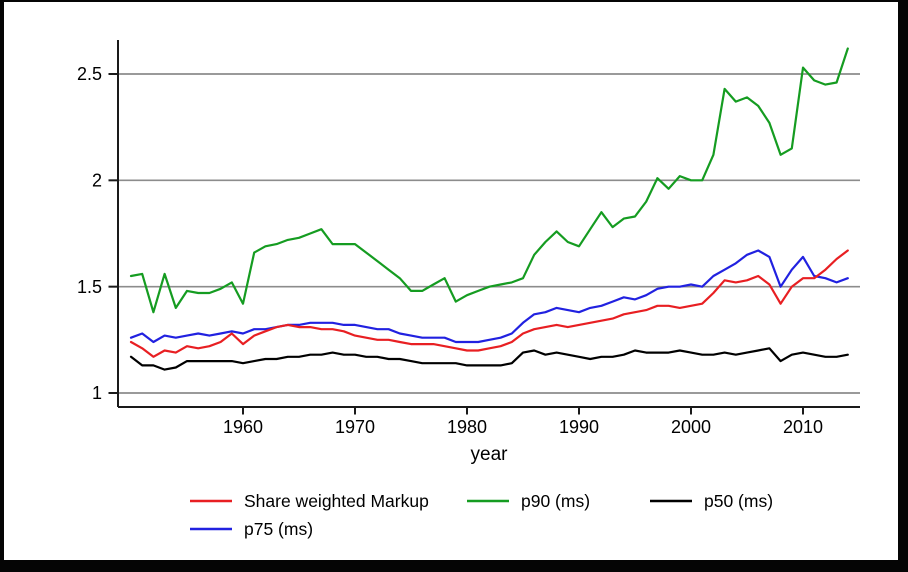 This screenshot has width=908, height=572. Describe the element at coordinates (89, 287) in the screenshot. I see `y-tick-label: 1.5` at that location.